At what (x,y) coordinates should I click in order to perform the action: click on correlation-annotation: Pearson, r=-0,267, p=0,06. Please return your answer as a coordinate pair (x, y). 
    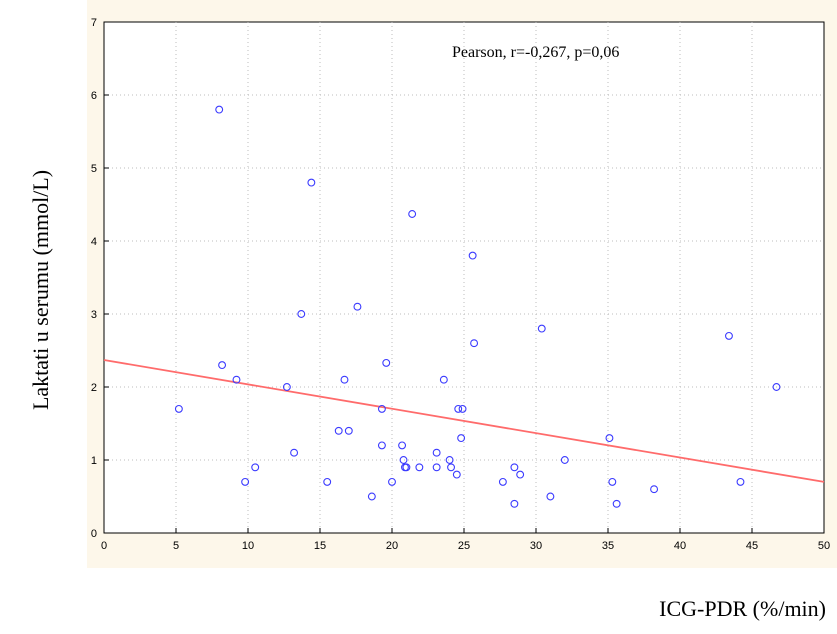
    Looking at the image, I should click on (535, 52).